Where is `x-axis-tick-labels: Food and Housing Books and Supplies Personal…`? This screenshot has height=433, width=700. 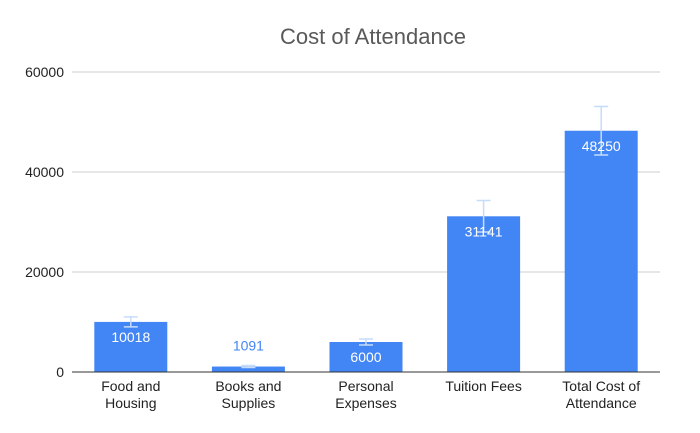 x-axis-tick-labels: Food and Housing Books and Supplies Personal… is located at coordinates (370, 394).